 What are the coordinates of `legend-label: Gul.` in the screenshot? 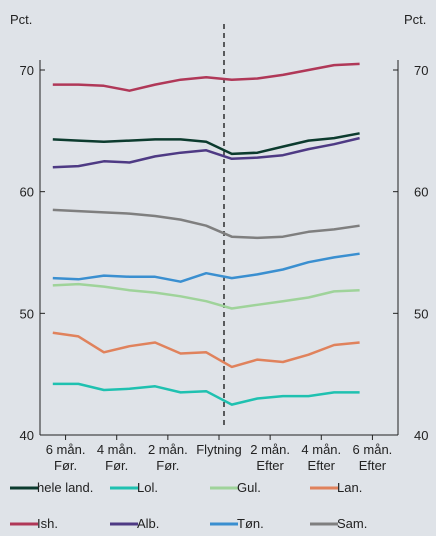 It's located at (249, 487).